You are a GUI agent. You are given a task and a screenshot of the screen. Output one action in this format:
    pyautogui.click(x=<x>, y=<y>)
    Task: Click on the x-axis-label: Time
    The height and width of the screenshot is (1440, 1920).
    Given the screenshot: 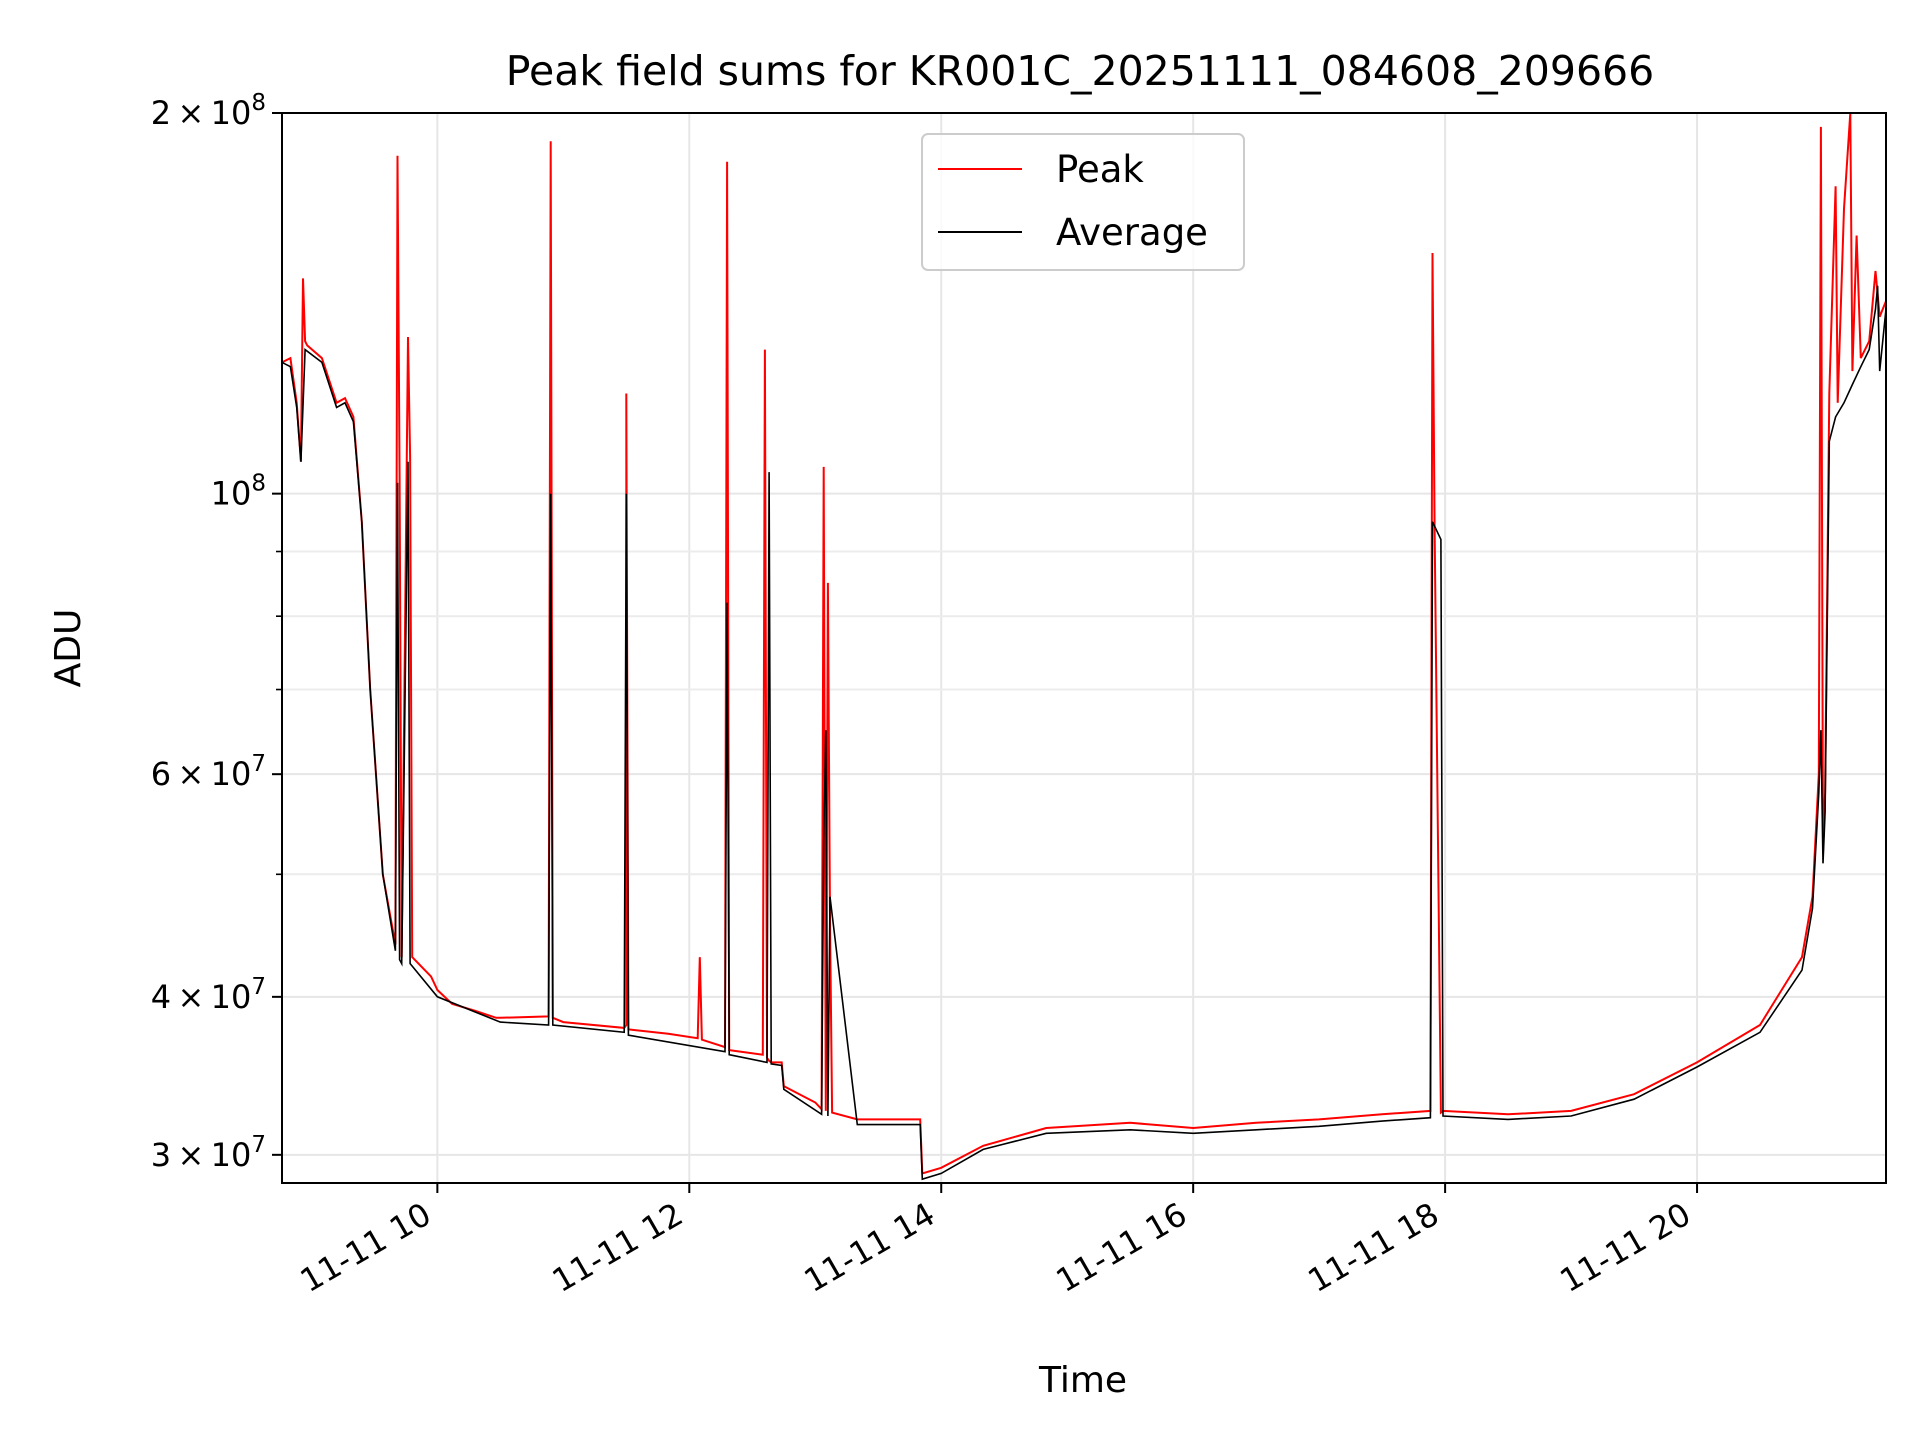 What is the action you would take?
    pyautogui.click(x=1082, y=1380)
    